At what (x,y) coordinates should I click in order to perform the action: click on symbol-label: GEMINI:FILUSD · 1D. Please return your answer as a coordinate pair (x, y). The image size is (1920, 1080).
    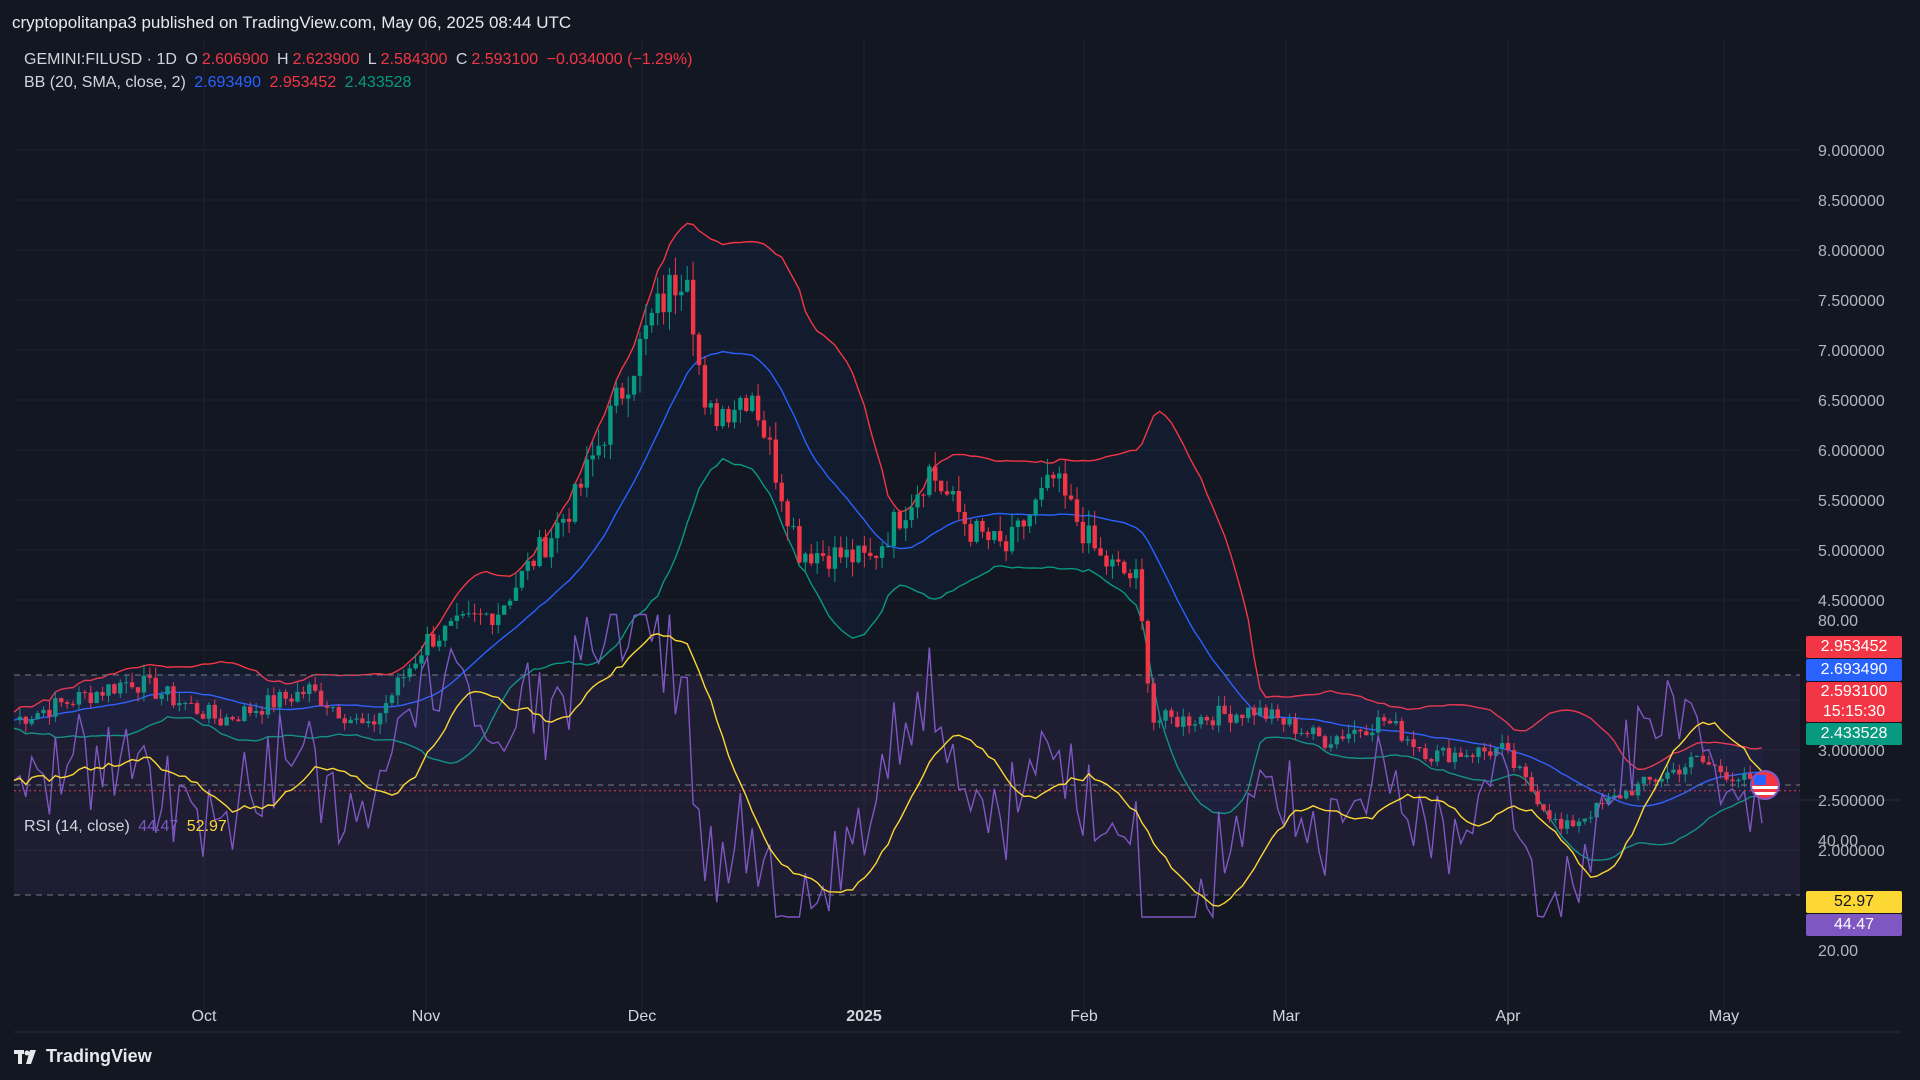
    Looking at the image, I should click on (100, 59).